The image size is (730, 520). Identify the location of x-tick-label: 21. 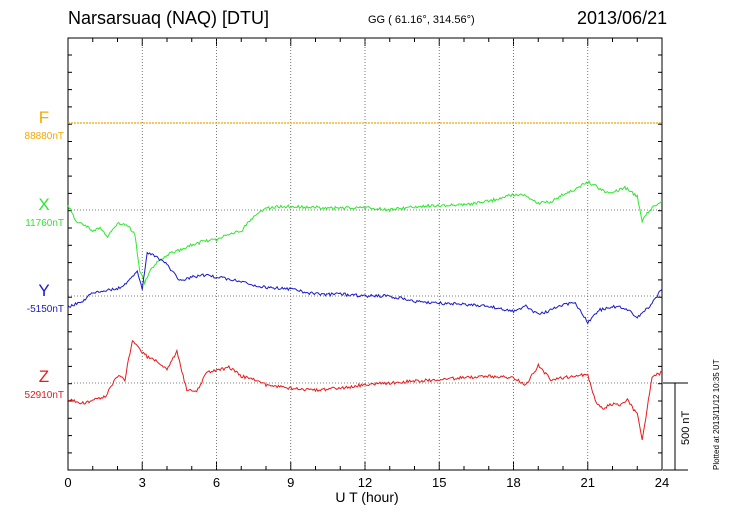
(588, 482).